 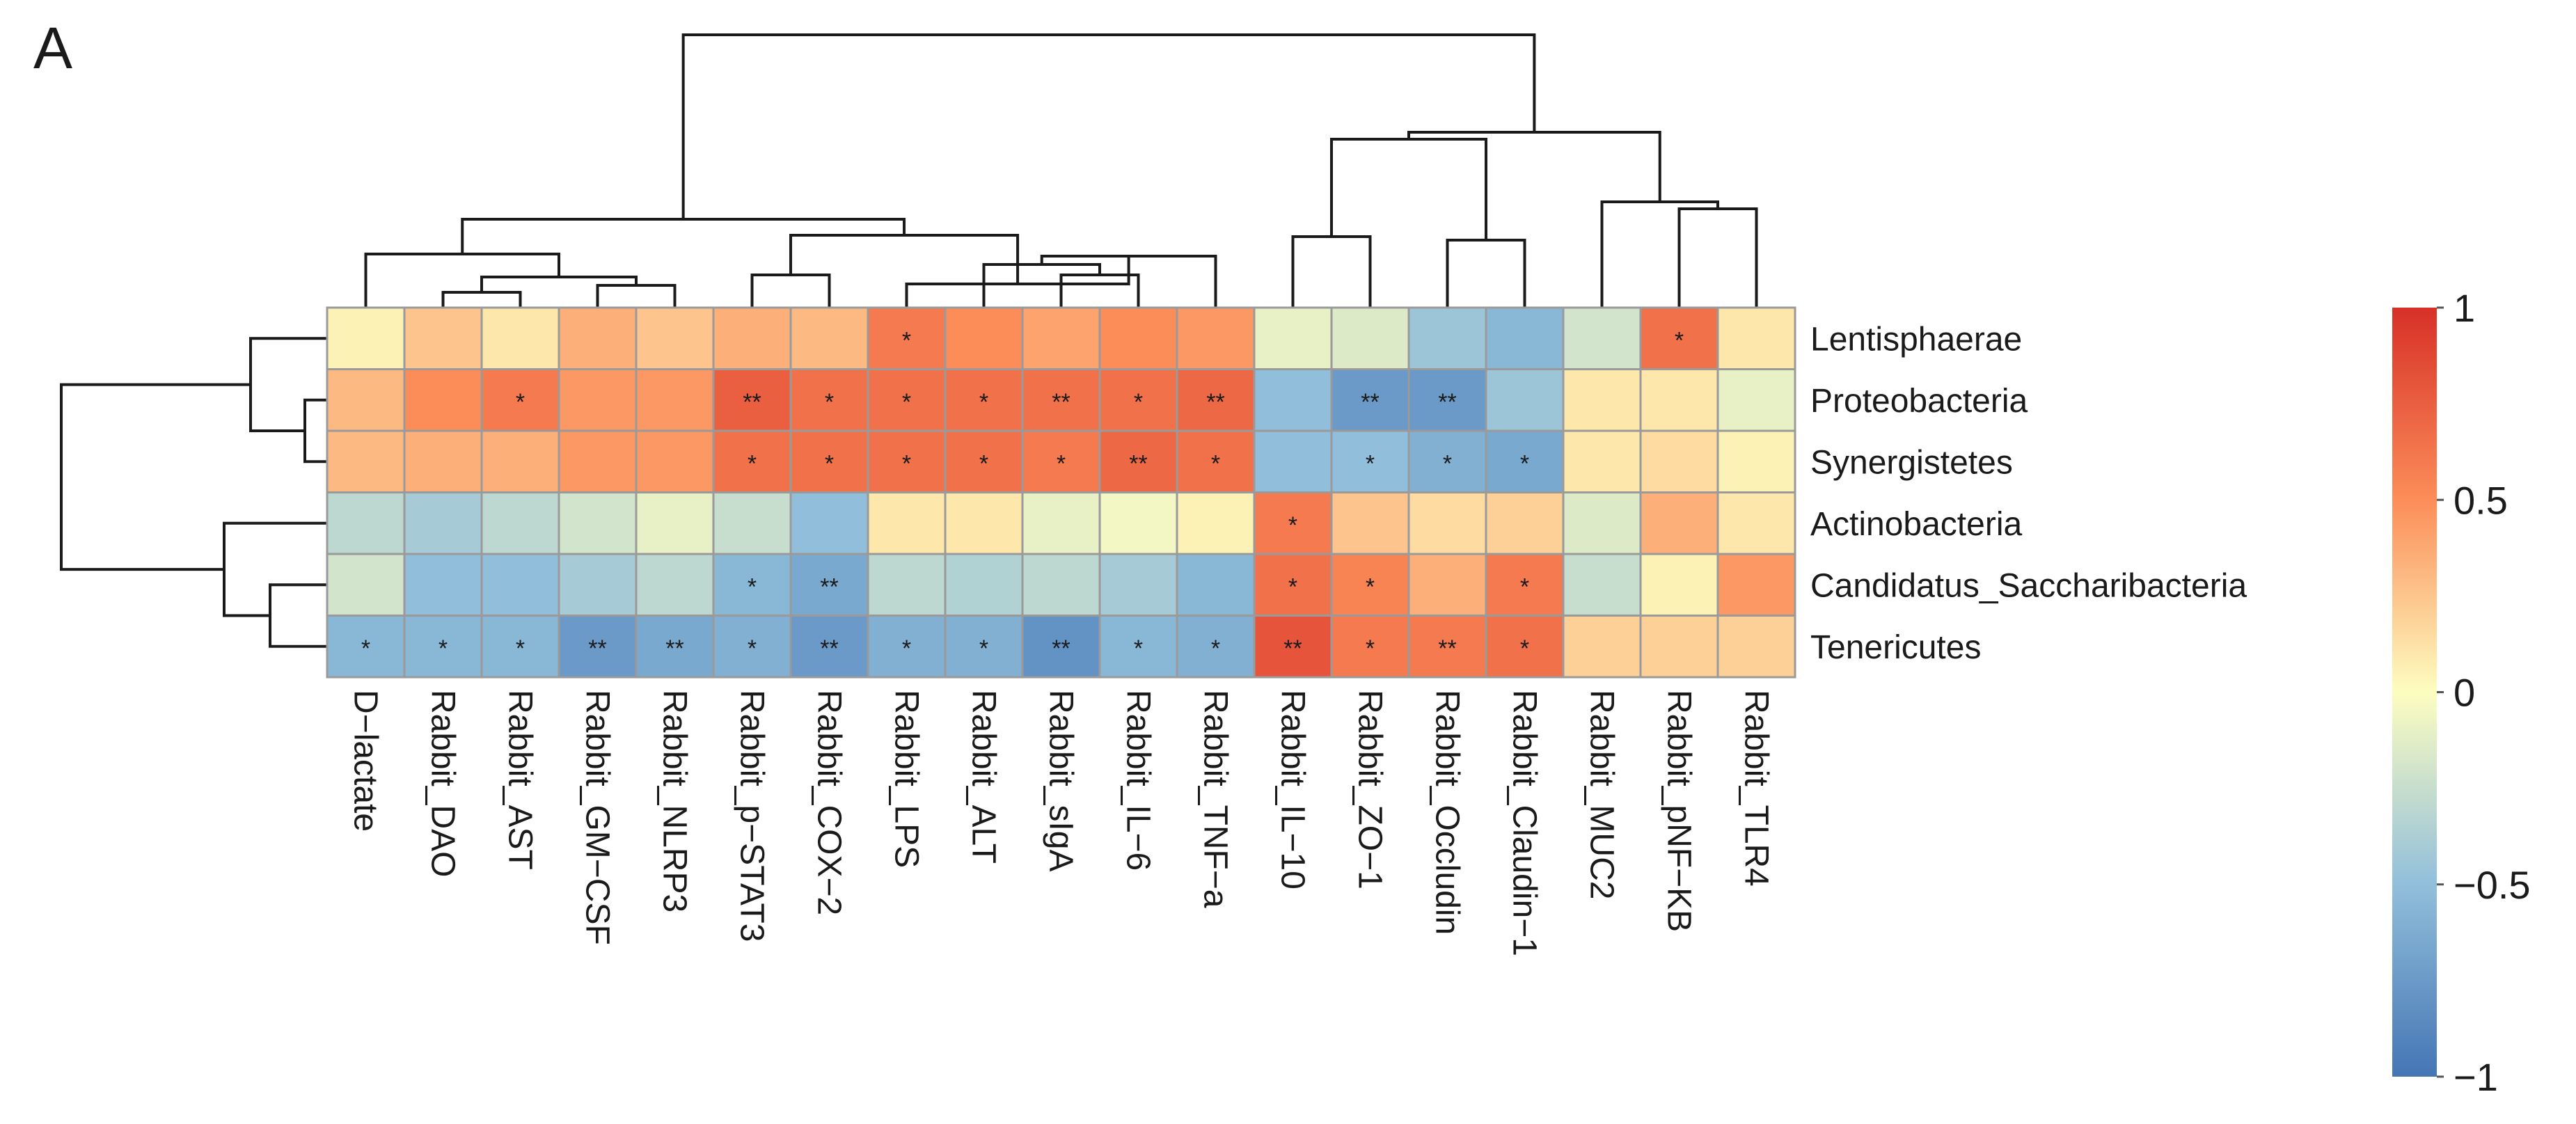 I want to click on column-label: Rabbit_p−STAT3, so click(x=752, y=816).